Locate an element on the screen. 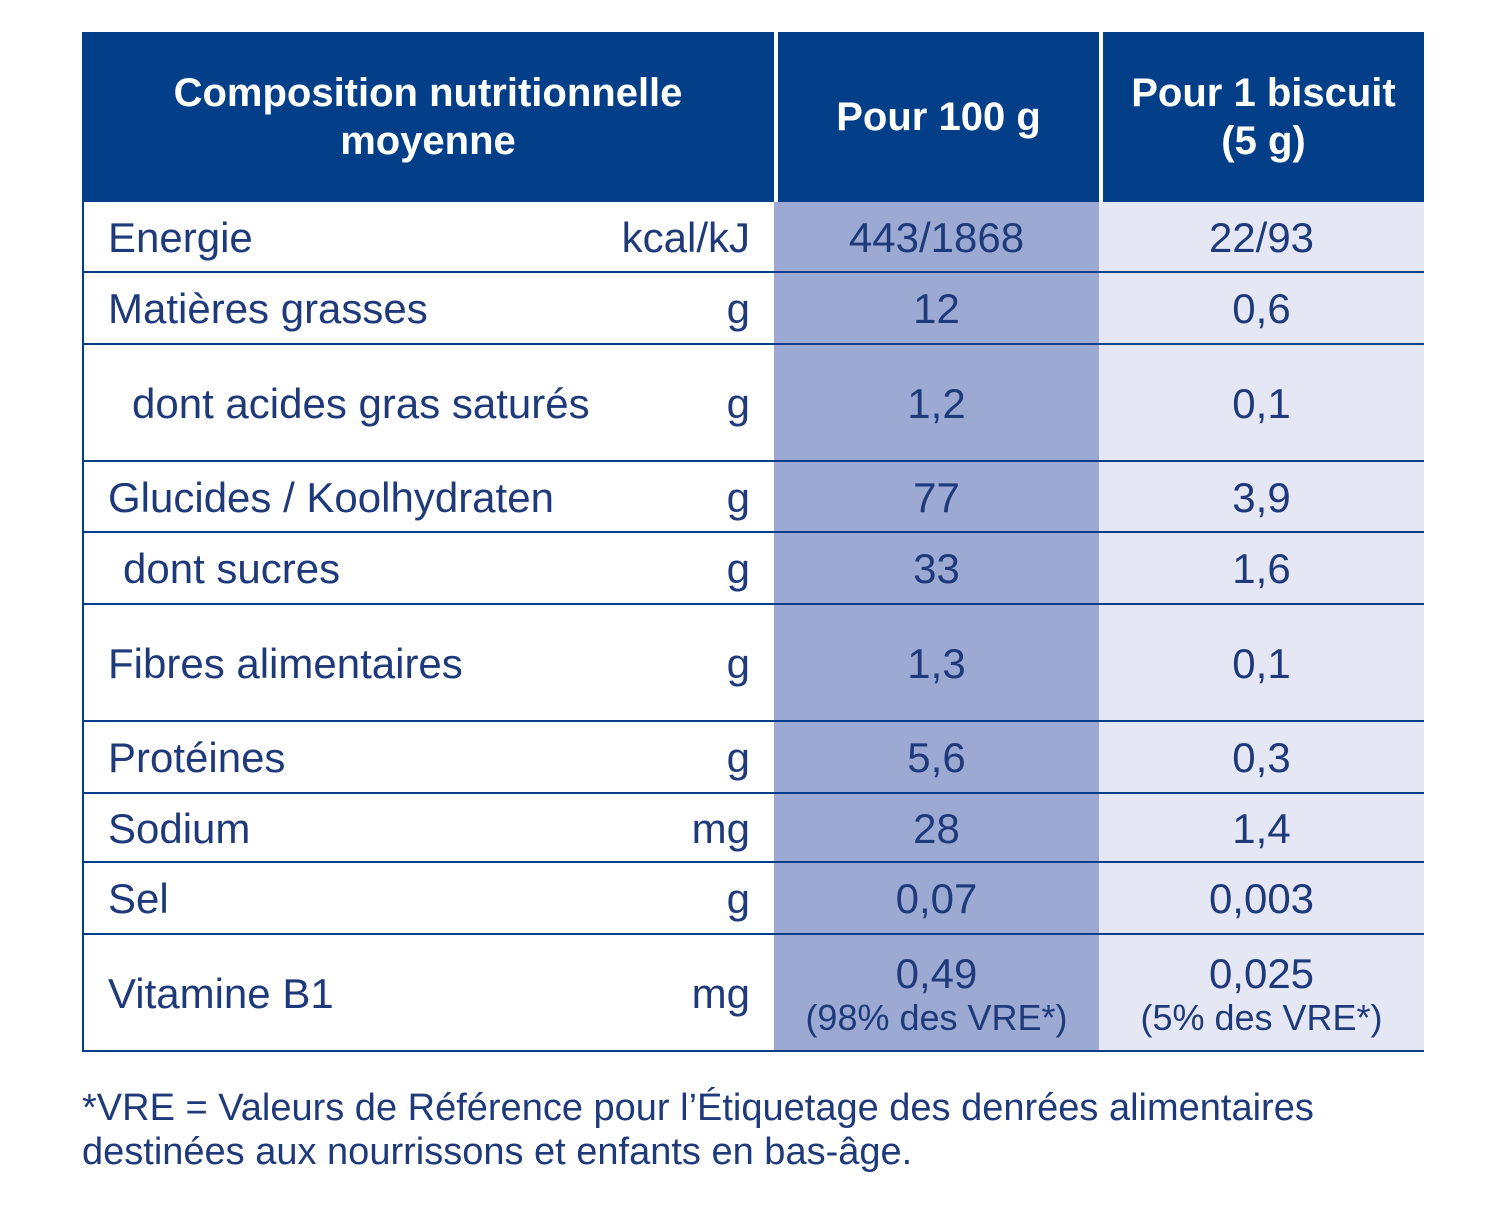 The width and height of the screenshot is (1500, 1229). row-label: Sodium is located at coordinates (179, 828).